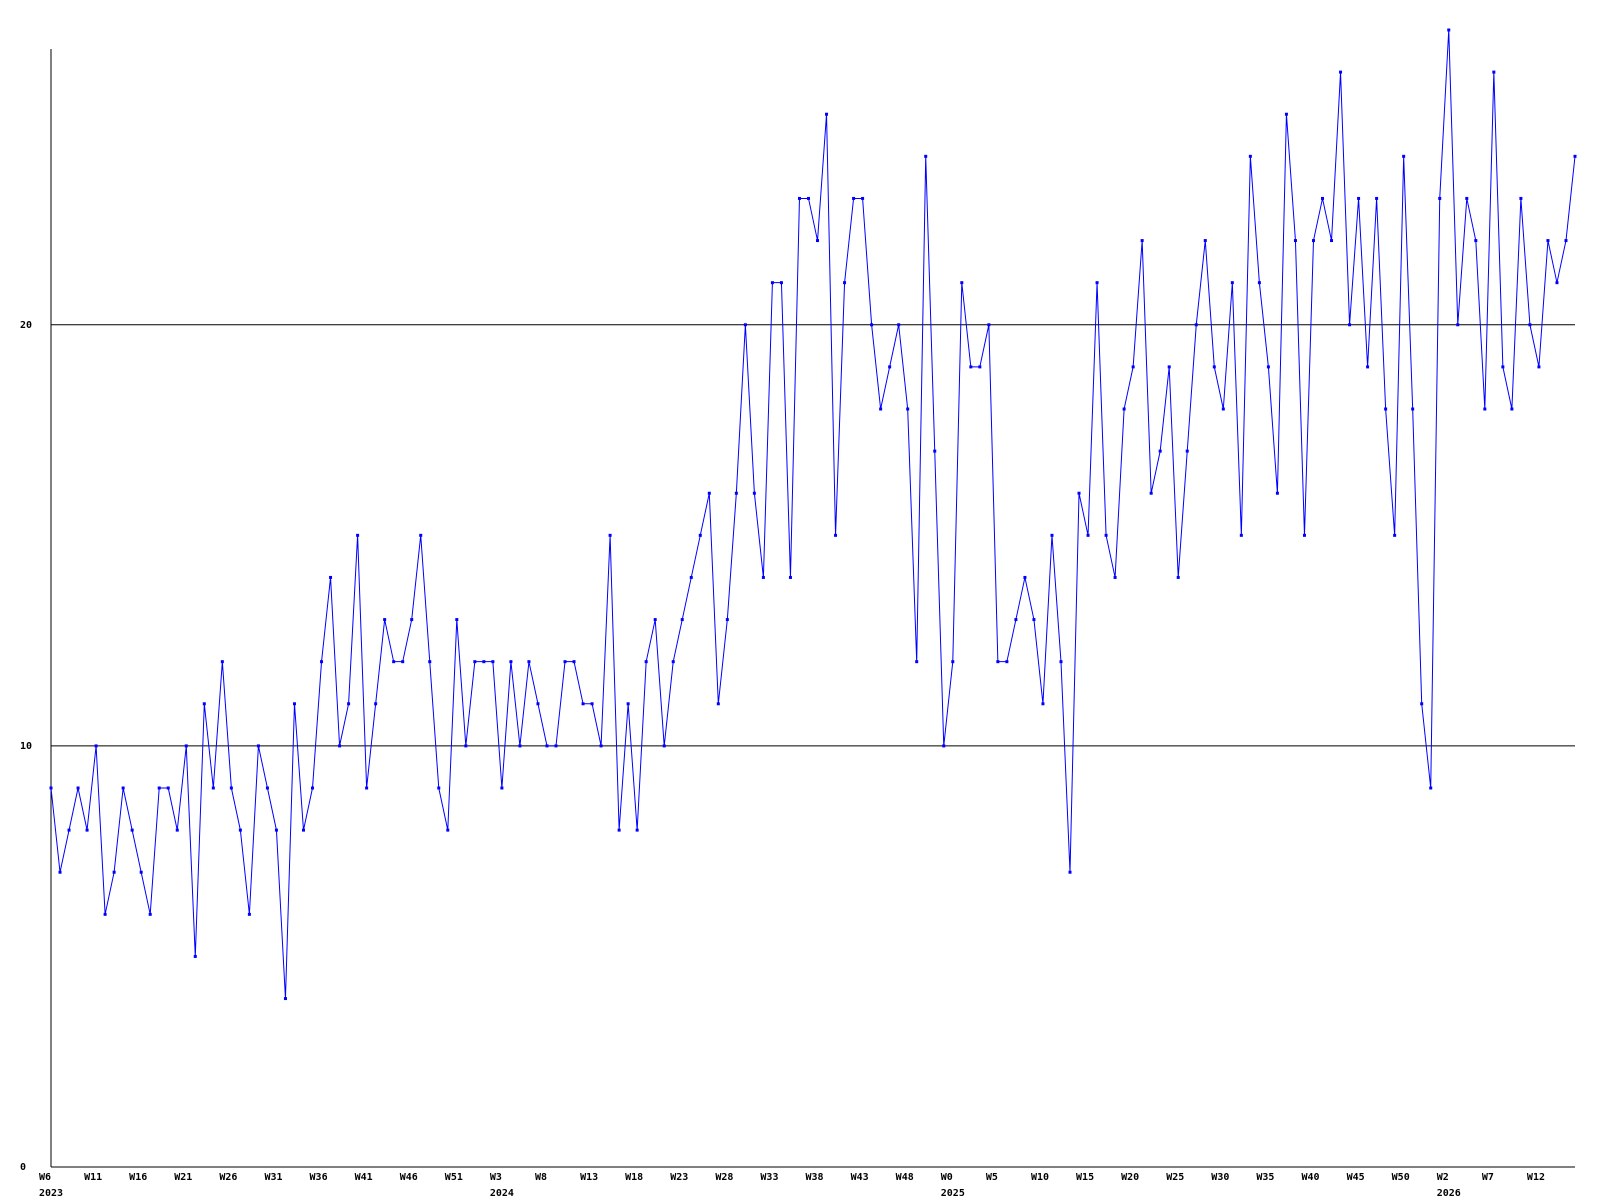 This screenshot has width=1600, height=1200. Describe the element at coordinates (496, 1177) in the screenshot. I see `x-tick-label: W3` at that location.